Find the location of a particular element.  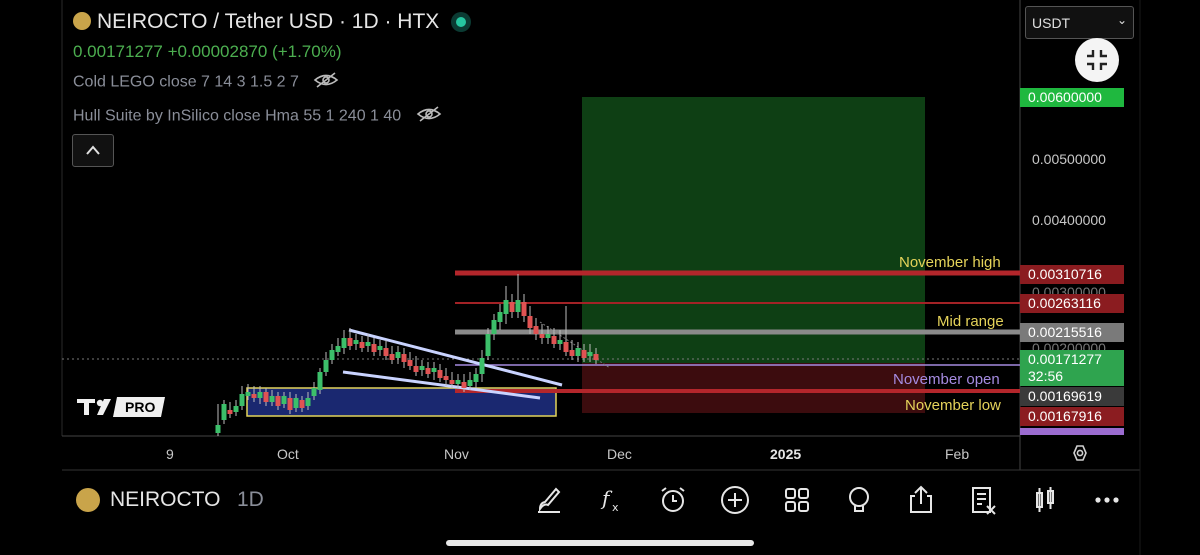

last-price: 0.00171277 is located at coordinates (118, 51).